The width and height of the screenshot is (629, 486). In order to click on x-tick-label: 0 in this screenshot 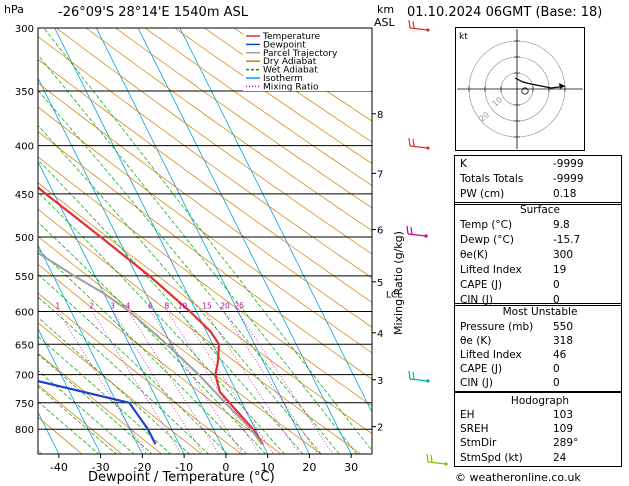, I will do `click(225, 467)`.